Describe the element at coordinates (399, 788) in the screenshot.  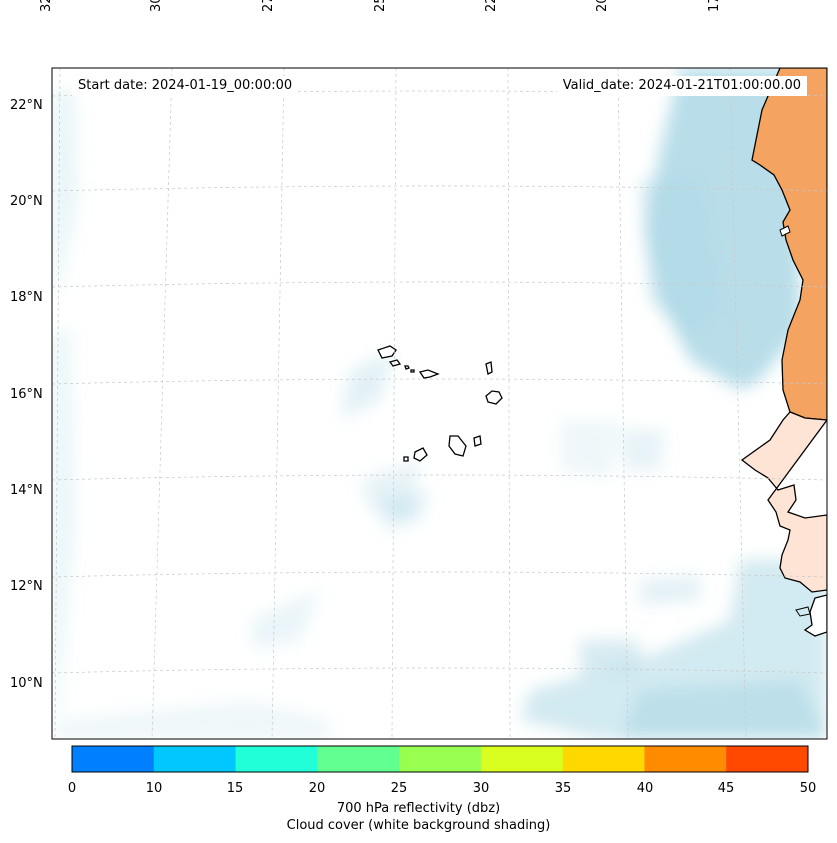
I see `colorbar-tick-label: 25` at that location.